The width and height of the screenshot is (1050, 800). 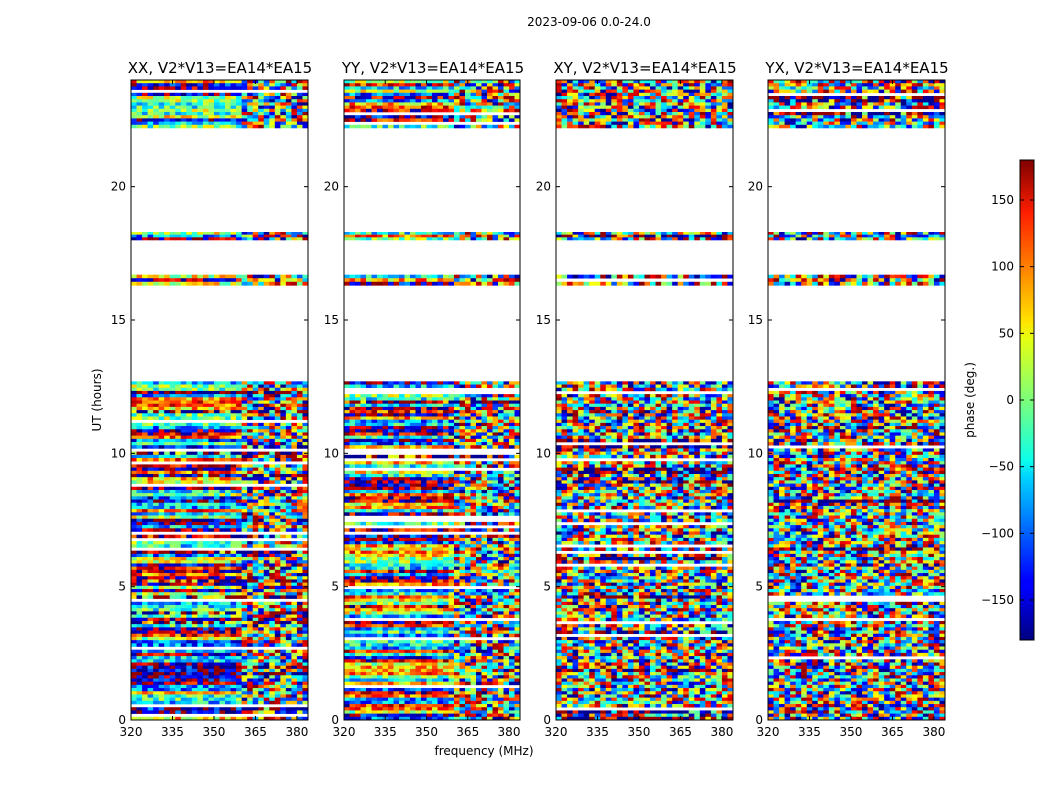 What do you see at coordinates (172, 732) in the screenshot?
I see `x-tick-label: 335` at bounding box center [172, 732].